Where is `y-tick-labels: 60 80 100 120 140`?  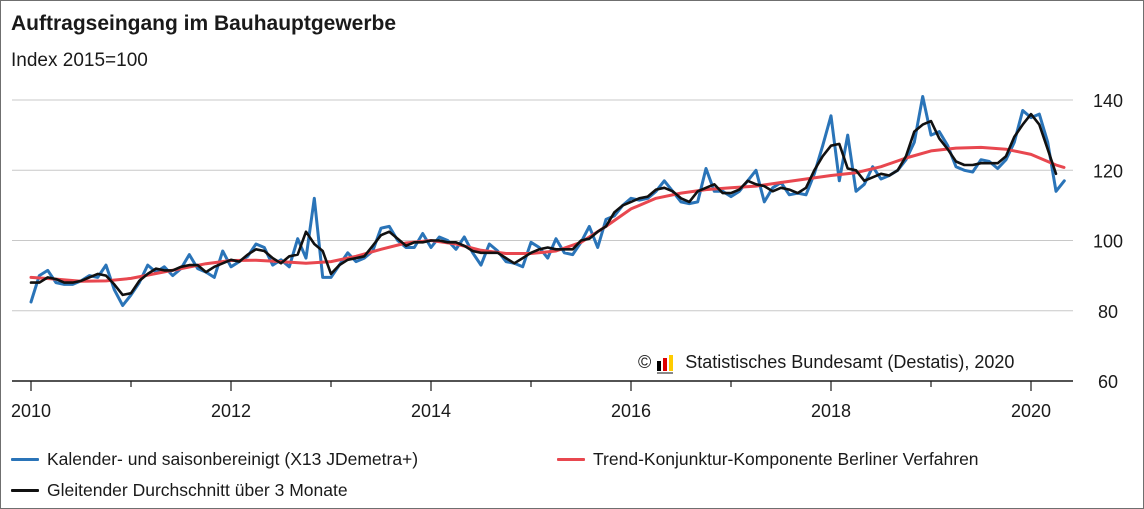
y-tick-labels: 60 80 100 120 140 is located at coordinates (1108, 241).